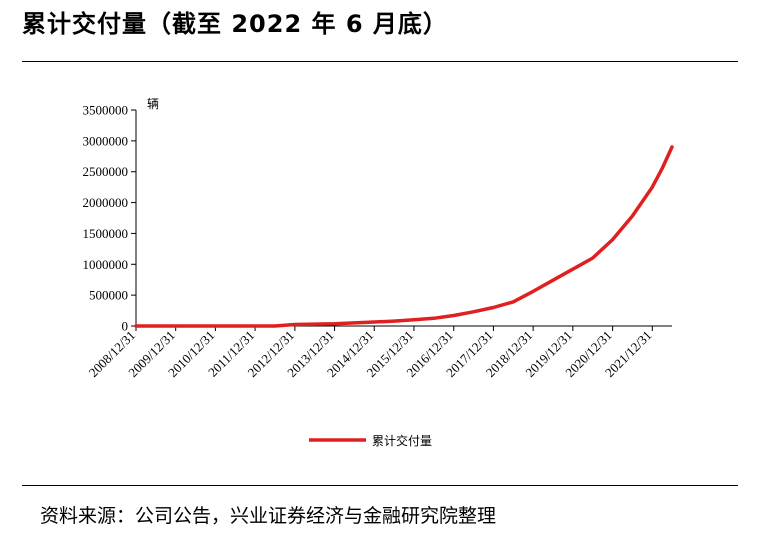 This screenshot has height=537, width=764. Describe the element at coordinates (268, 516) in the screenshot. I see `source-note: 资料来源：公司公告，兴业证券经济与金融研究院整理` at that location.